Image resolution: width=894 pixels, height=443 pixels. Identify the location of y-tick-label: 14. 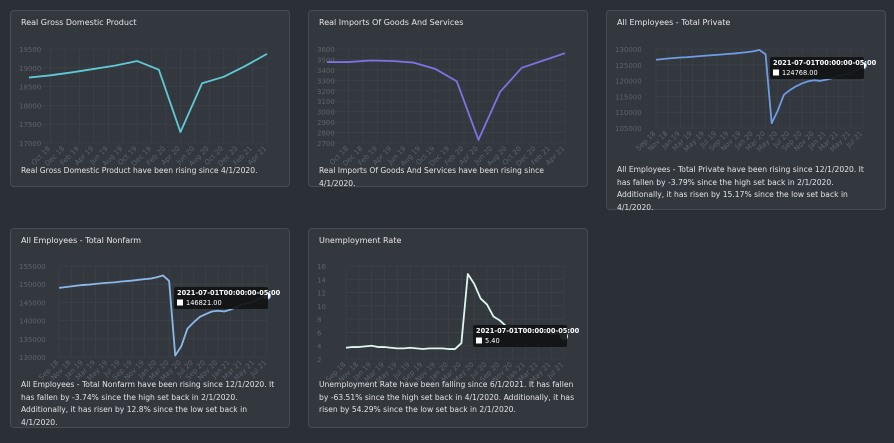
(321, 280).